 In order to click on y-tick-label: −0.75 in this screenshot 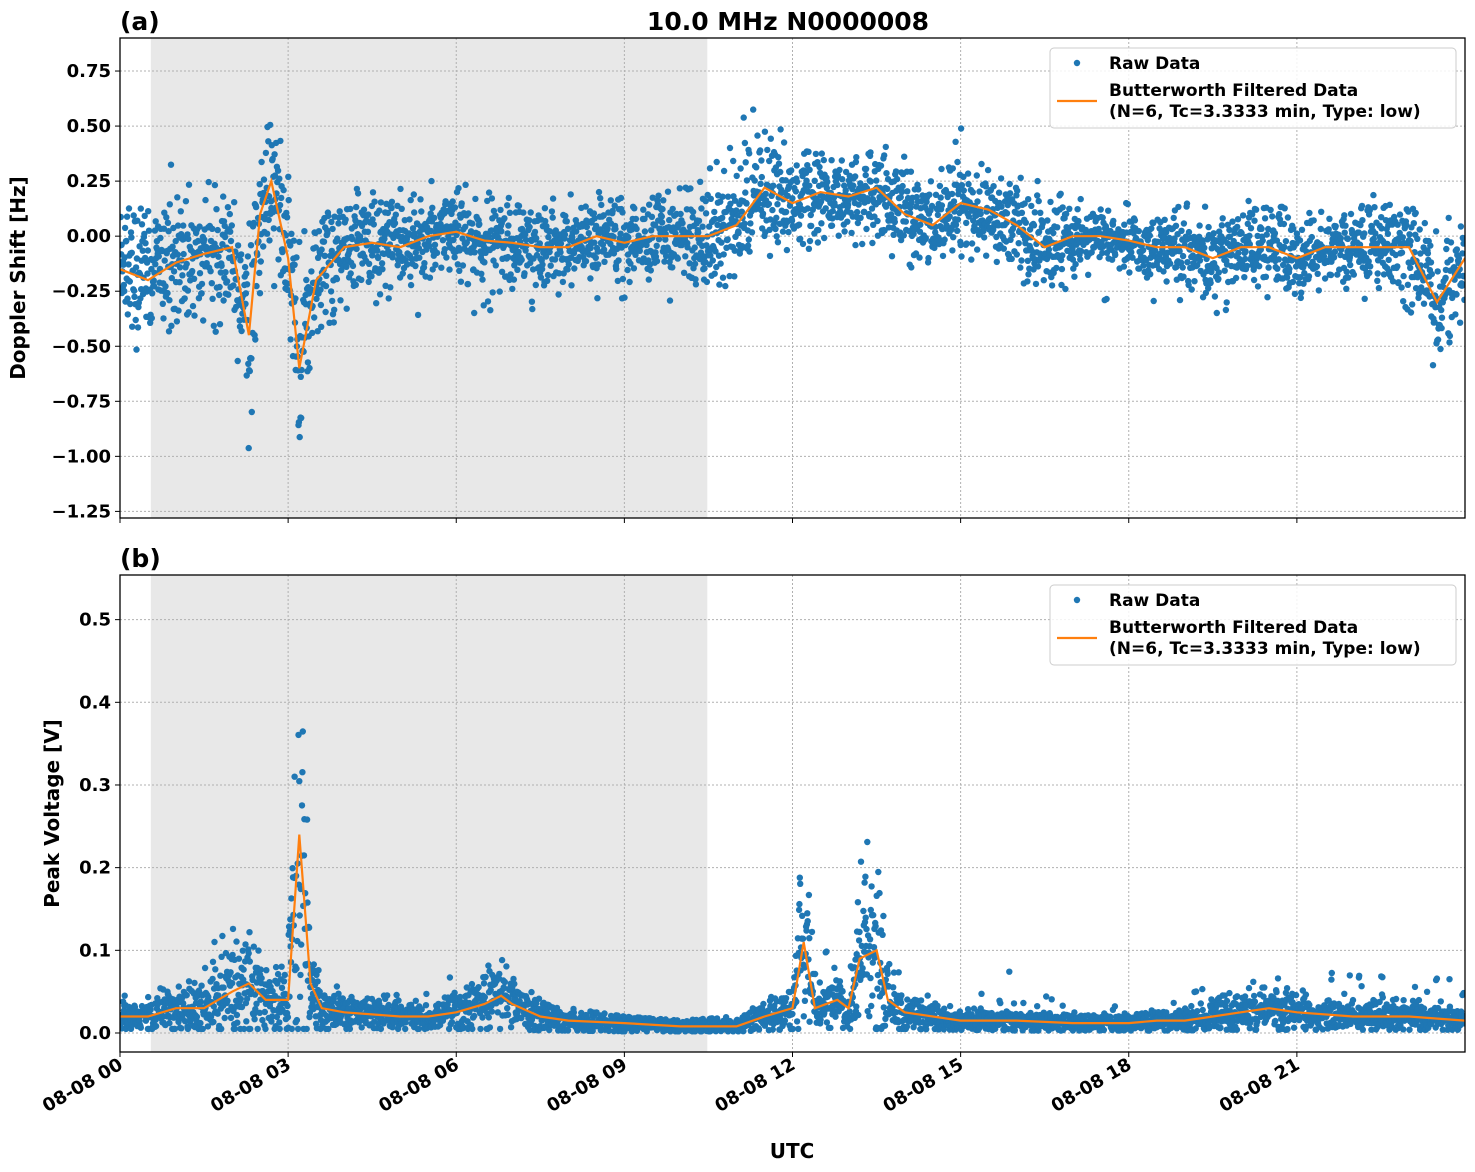, I will do `click(82, 401)`.